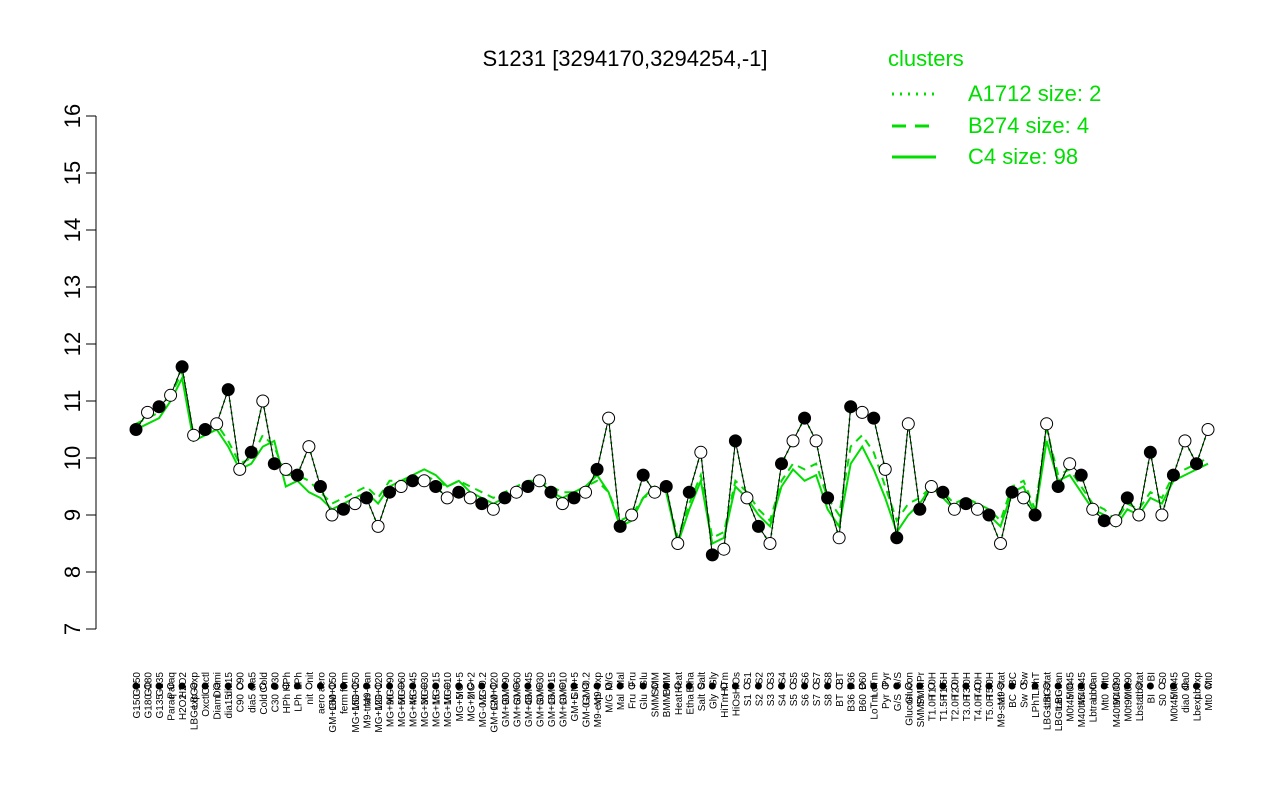  Describe the element at coordinates (1071, 708) in the screenshot. I see `x-tick-label-lower: M0t45` at that location.